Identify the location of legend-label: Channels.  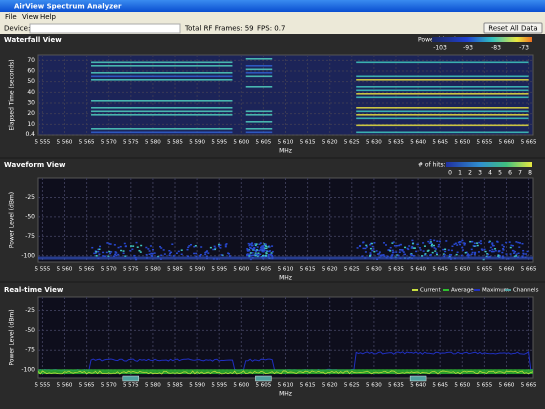
(526, 291).